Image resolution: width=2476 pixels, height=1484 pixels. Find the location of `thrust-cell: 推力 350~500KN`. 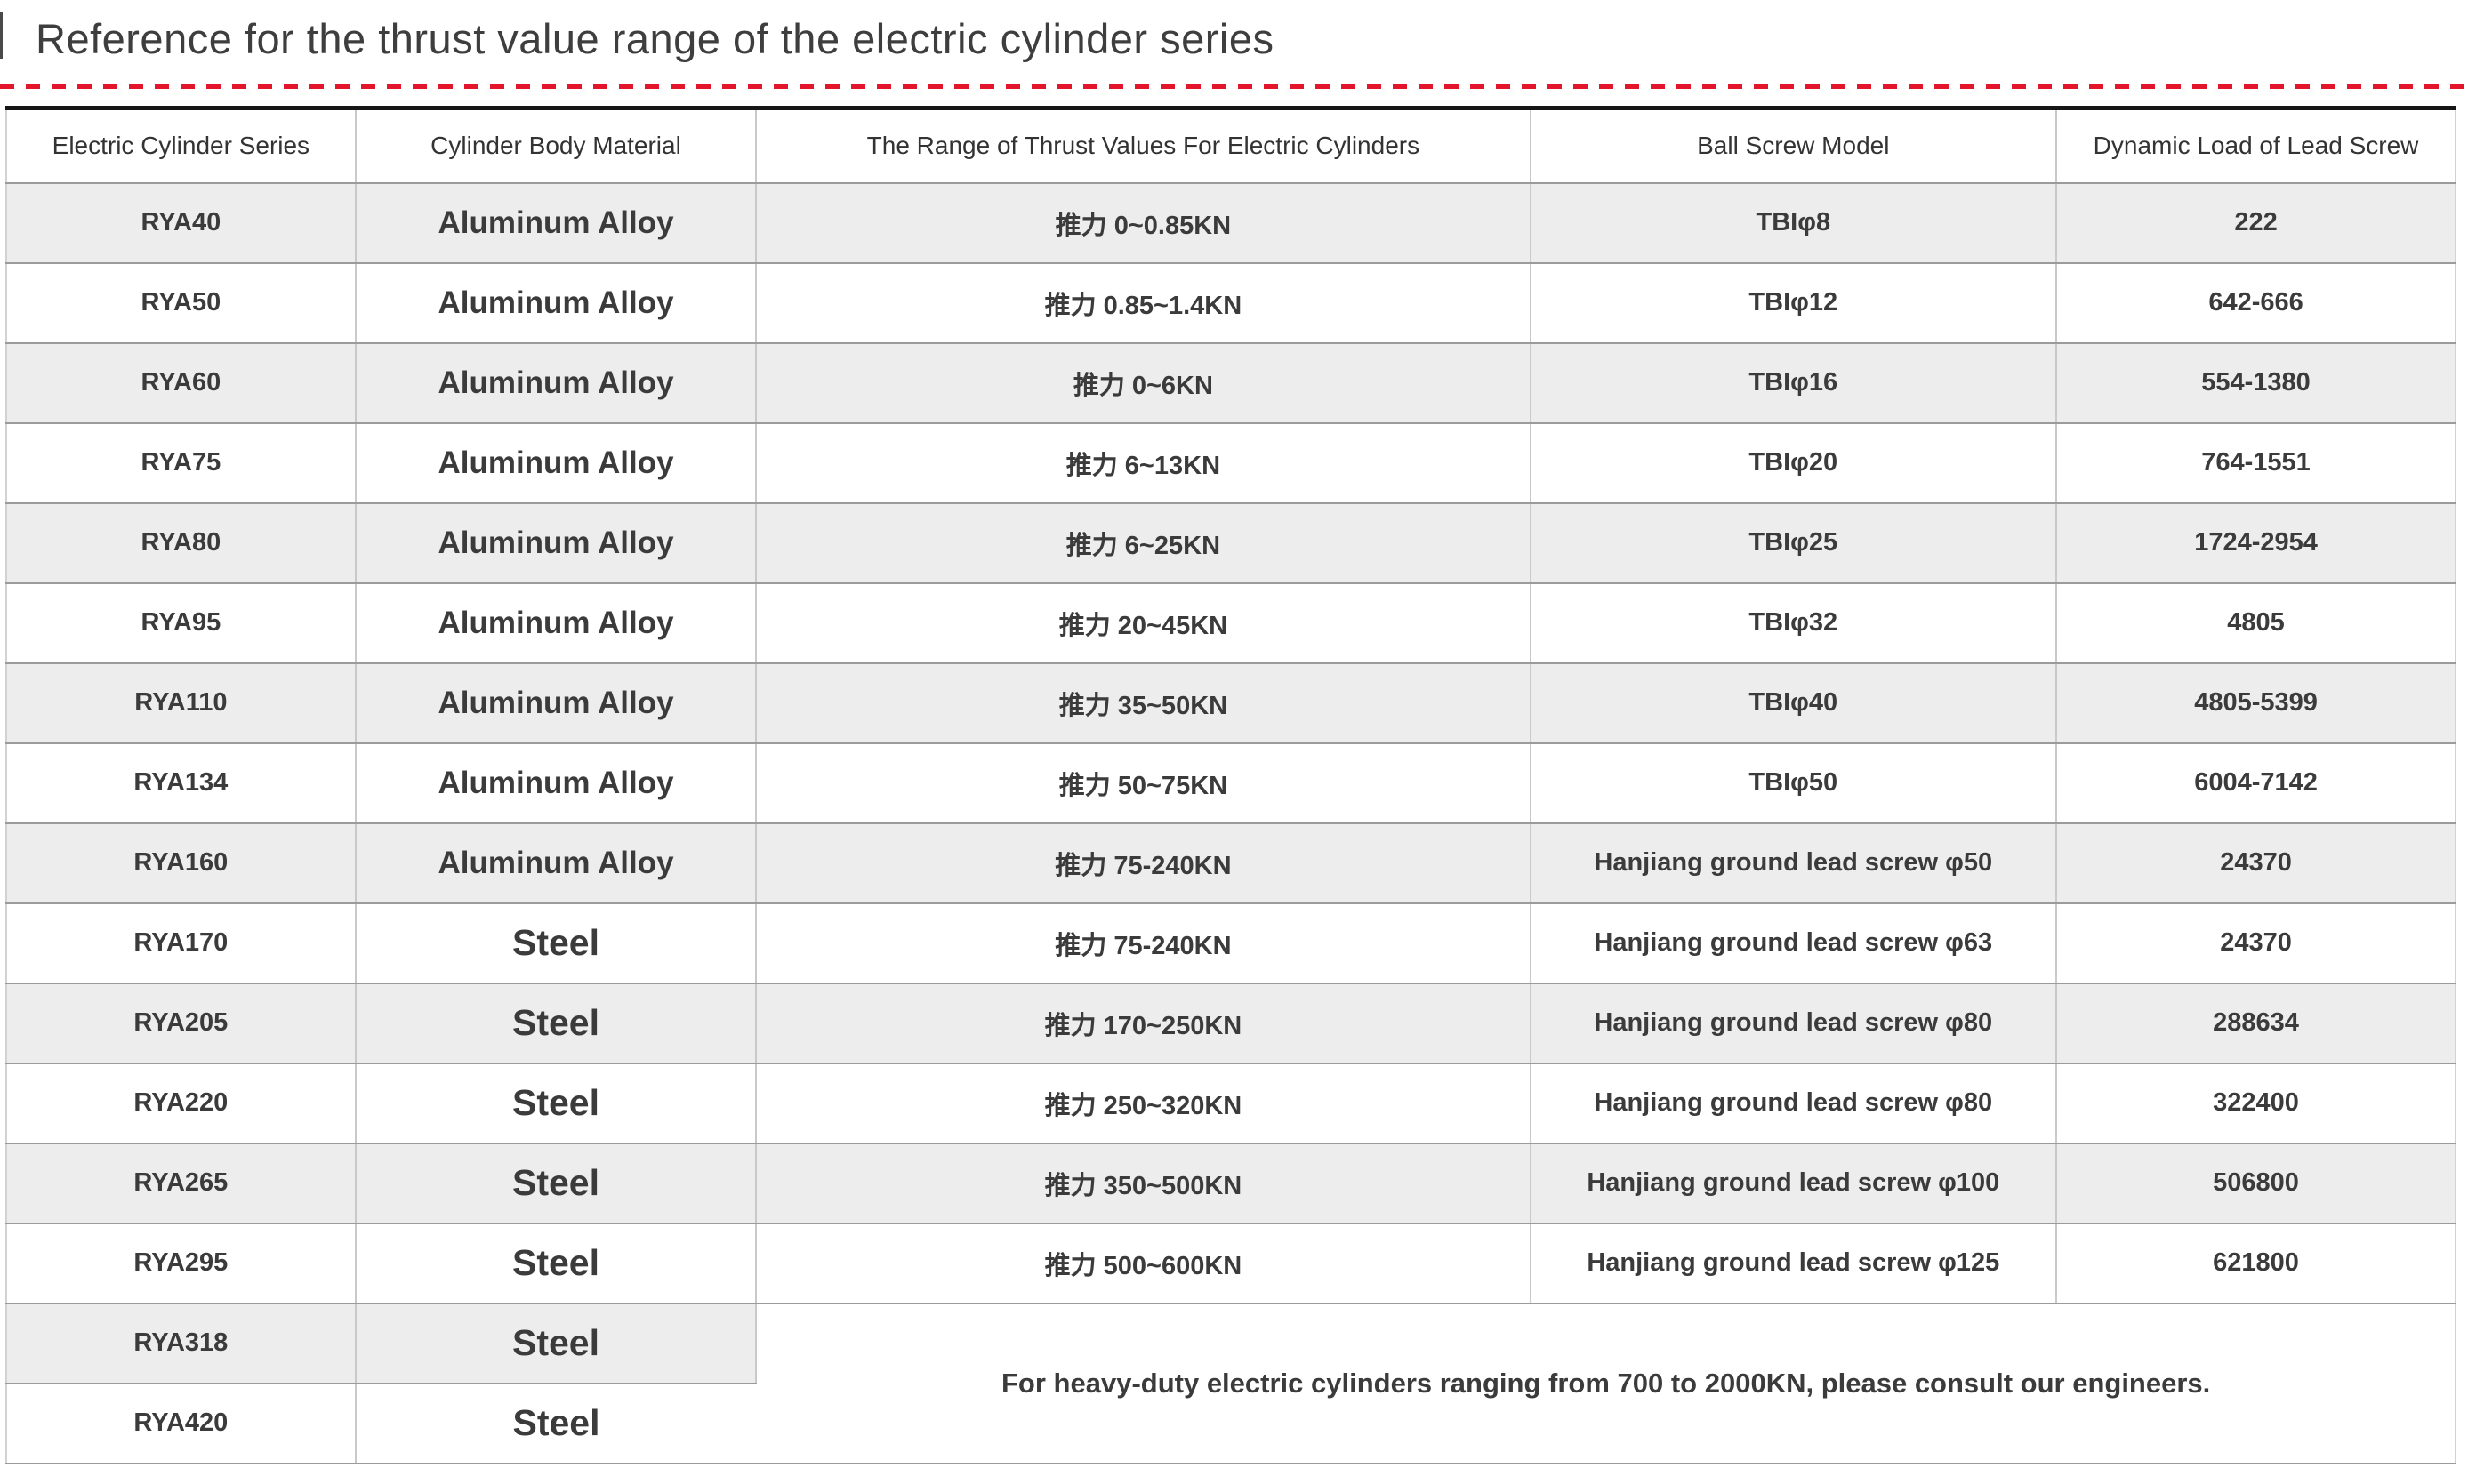

thrust-cell: 推力 350~500KN is located at coordinates (1143, 1183).